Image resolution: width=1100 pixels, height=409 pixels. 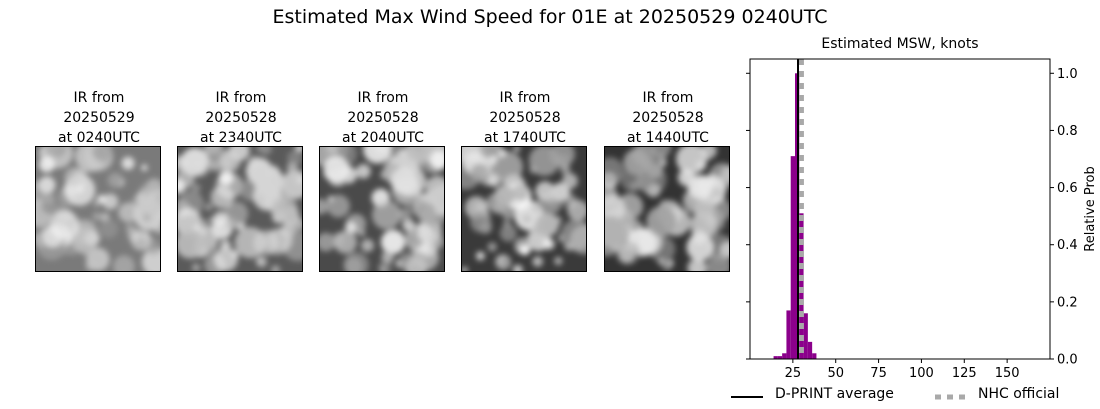 I want to click on x-tick-label: 150, so click(x=1007, y=373).